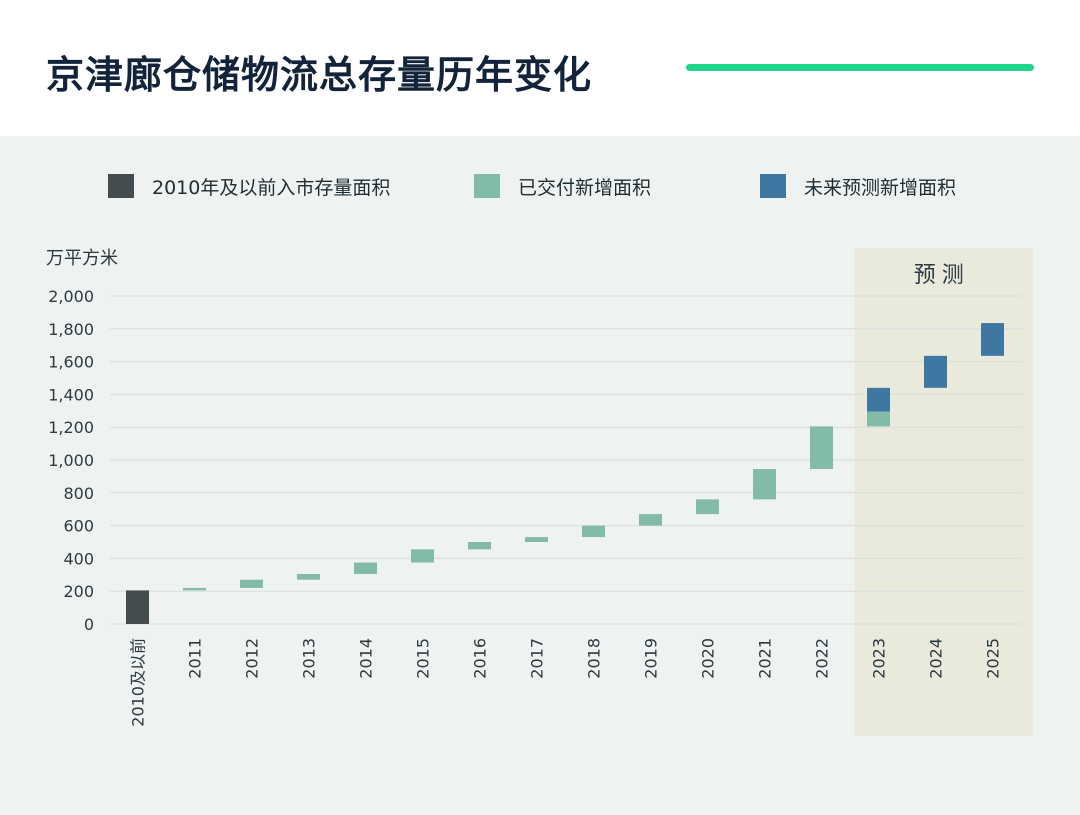 This screenshot has width=1080, height=815. What do you see at coordinates (942, 275) in the screenshot?
I see `forecast-label: 预测` at bounding box center [942, 275].